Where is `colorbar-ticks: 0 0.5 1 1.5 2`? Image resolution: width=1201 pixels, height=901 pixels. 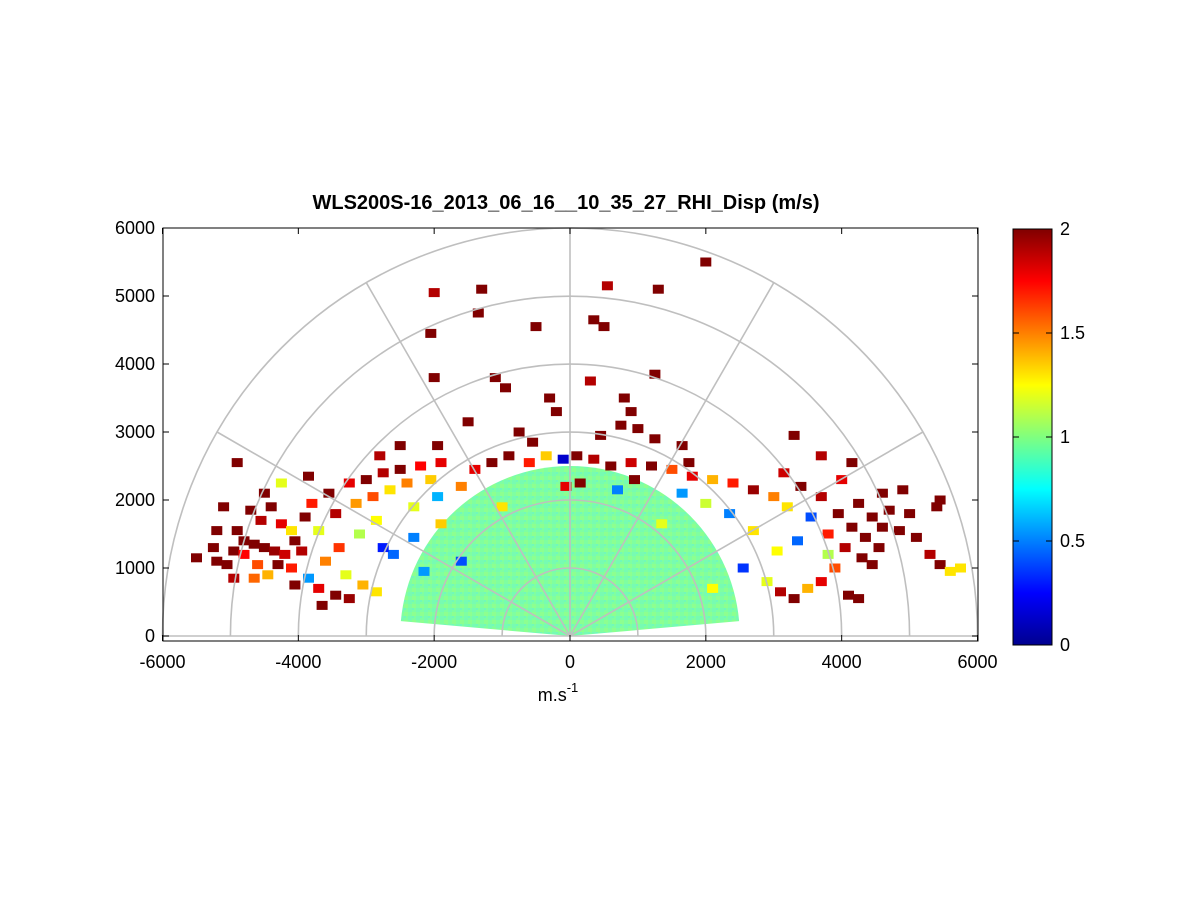 colorbar-ticks: 0 0.5 1 1.5 2 is located at coordinates (1049, 437).